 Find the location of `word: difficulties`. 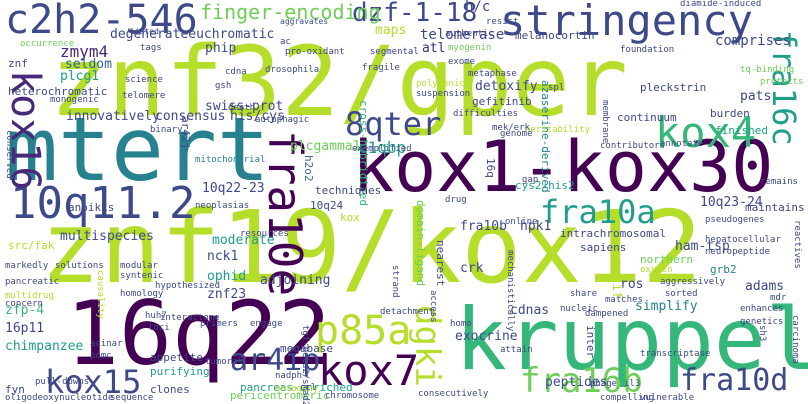

word: difficulties is located at coordinates (486, 114).